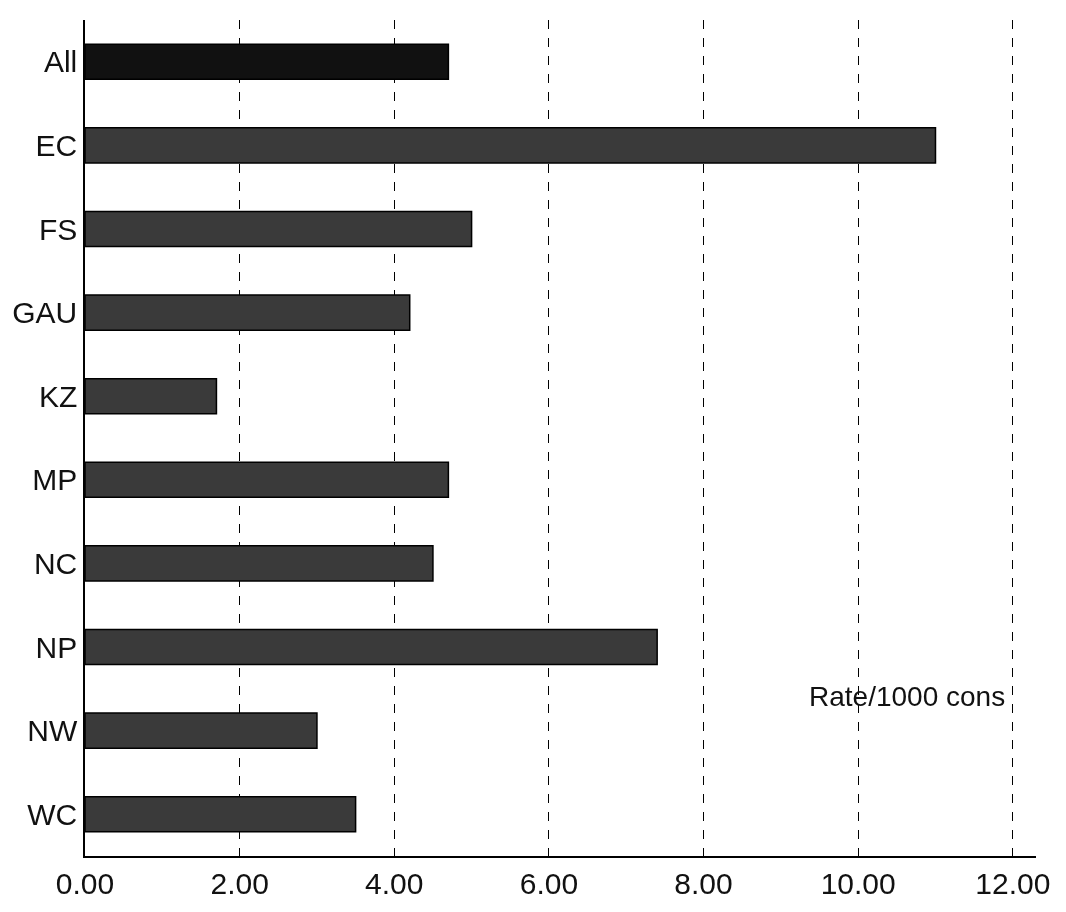 This screenshot has height=912, width=1066. Describe the element at coordinates (60, 62) in the screenshot. I see `y-tick-label: All` at that location.